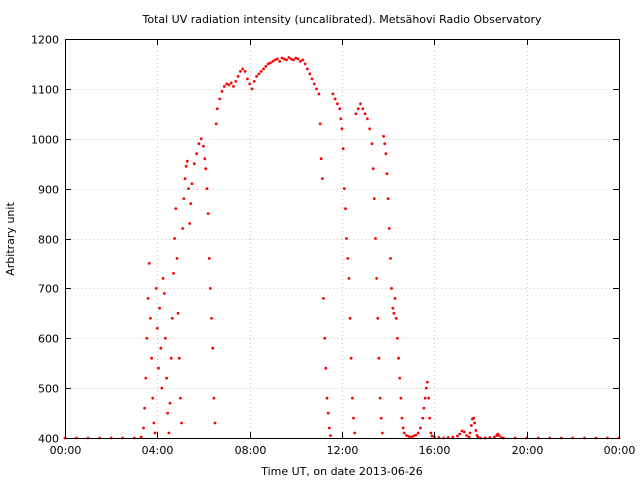  Describe the element at coordinates (48, 339) in the screenshot. I see `y-tick-label: 600` at that location.